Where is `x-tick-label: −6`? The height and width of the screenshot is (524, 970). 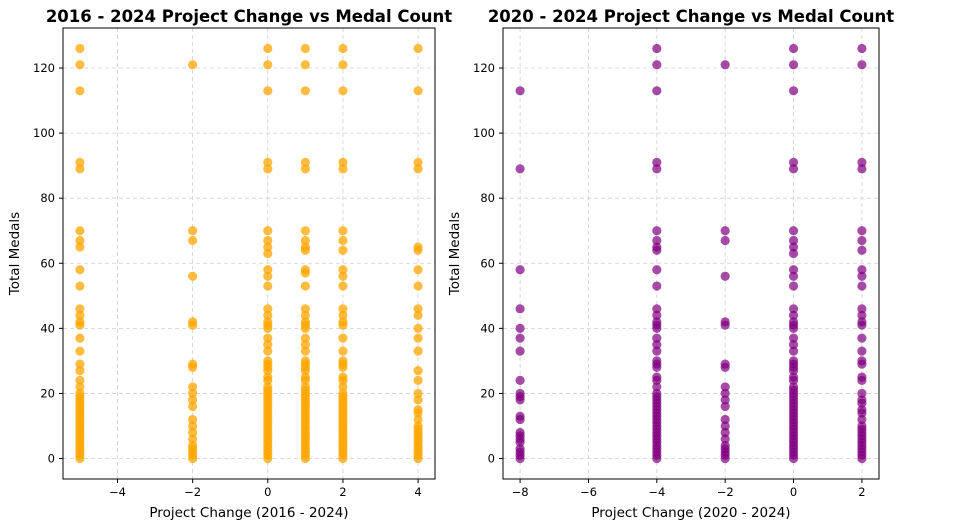 x-tick-label: −6 is located at coordinates (588, 492).